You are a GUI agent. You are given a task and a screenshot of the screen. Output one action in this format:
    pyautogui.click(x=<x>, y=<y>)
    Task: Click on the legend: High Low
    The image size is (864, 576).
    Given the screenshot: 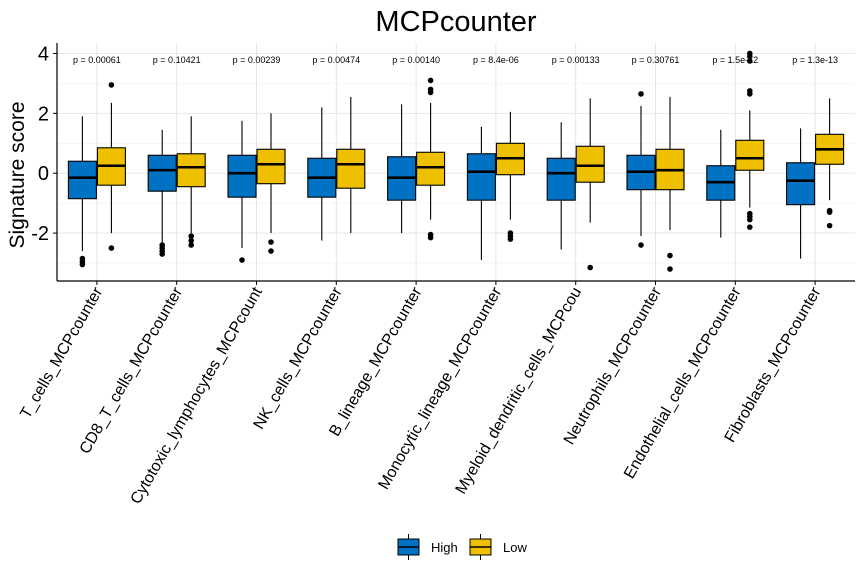 What is the action you would take?
    pyautogui.click(x=462, y=547)
    